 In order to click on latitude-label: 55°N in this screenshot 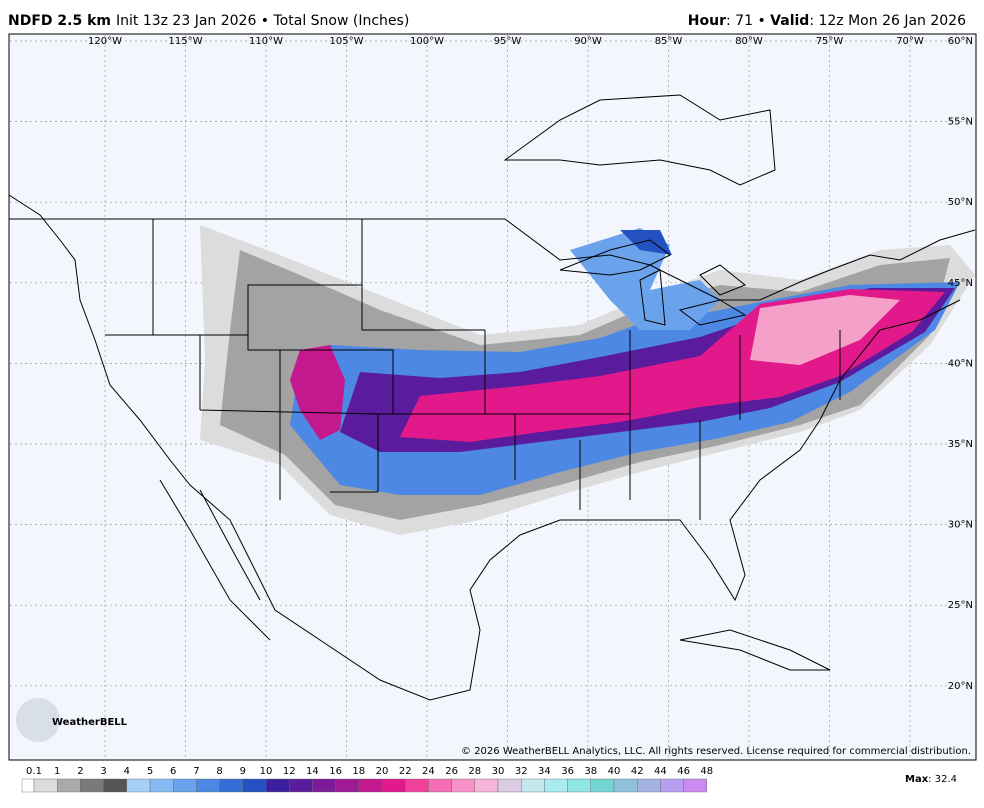, I will do `click(960, 122)`.